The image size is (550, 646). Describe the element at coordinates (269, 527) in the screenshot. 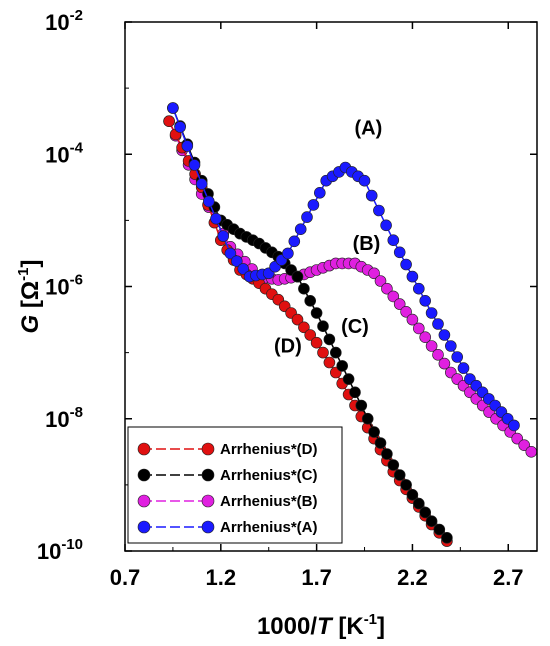

I see `legend-label: Arrhenius*(A)` at that location.